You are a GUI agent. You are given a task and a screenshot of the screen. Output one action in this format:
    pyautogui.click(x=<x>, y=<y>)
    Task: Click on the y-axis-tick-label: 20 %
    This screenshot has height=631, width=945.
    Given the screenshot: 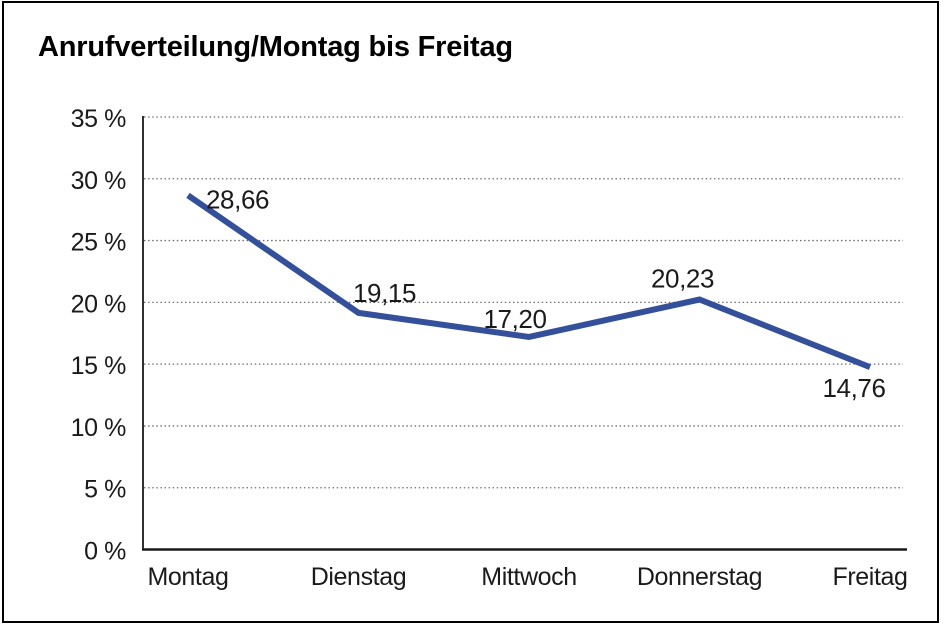 What is the action you would take?
    pyautogui.click(x=99, y=304)
    